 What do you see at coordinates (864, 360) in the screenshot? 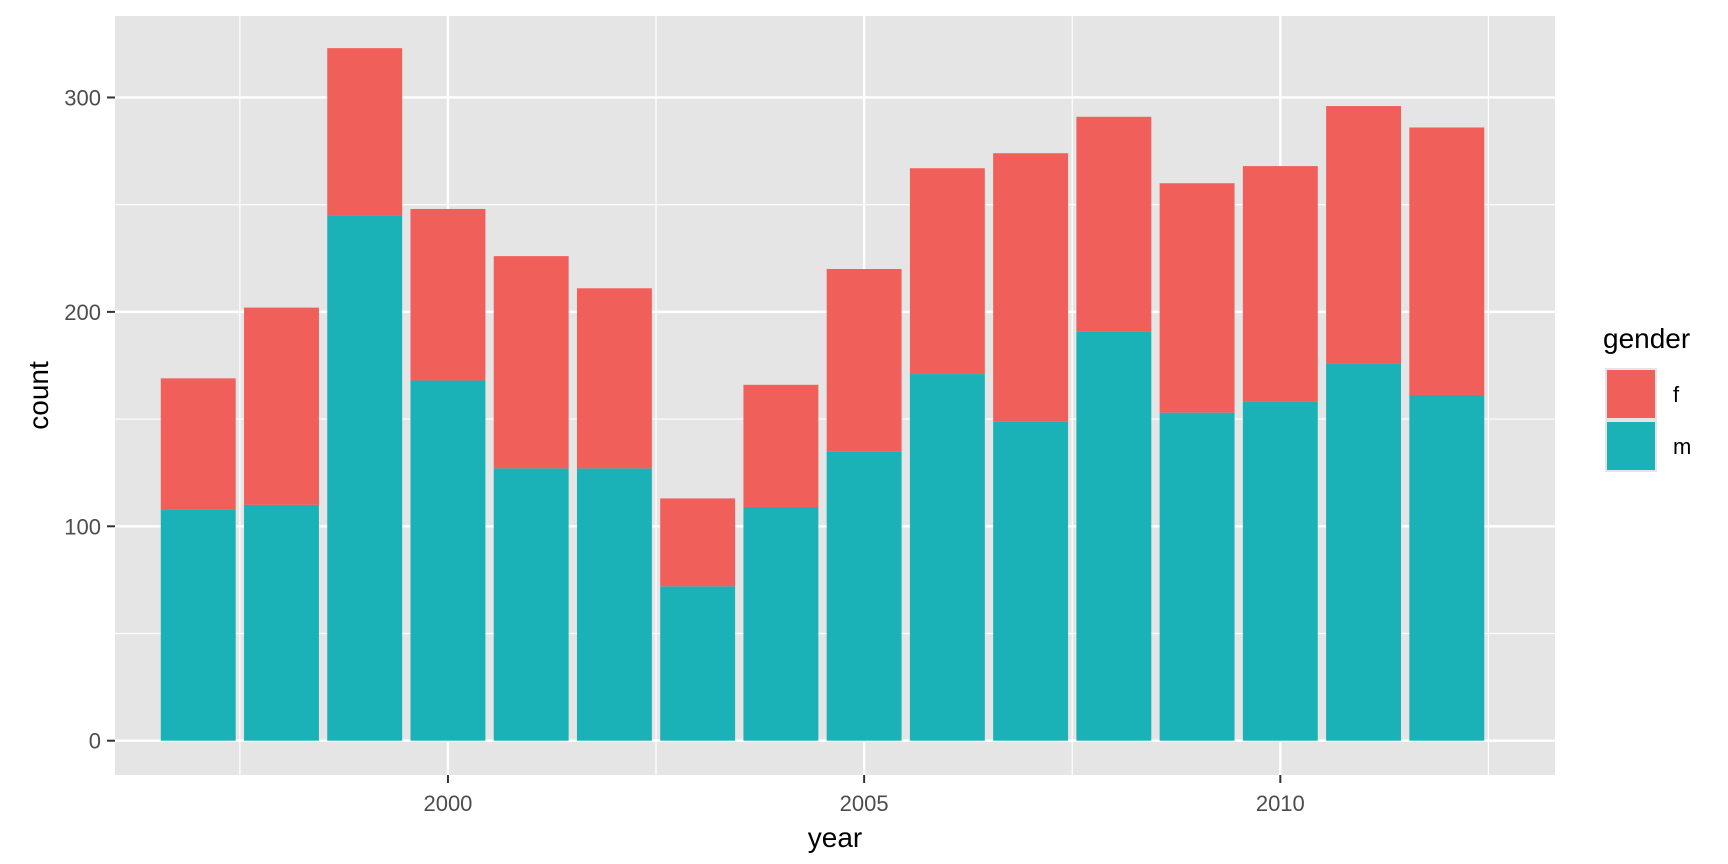
I see `bar-f-2005` at bounding box center [864, 360].